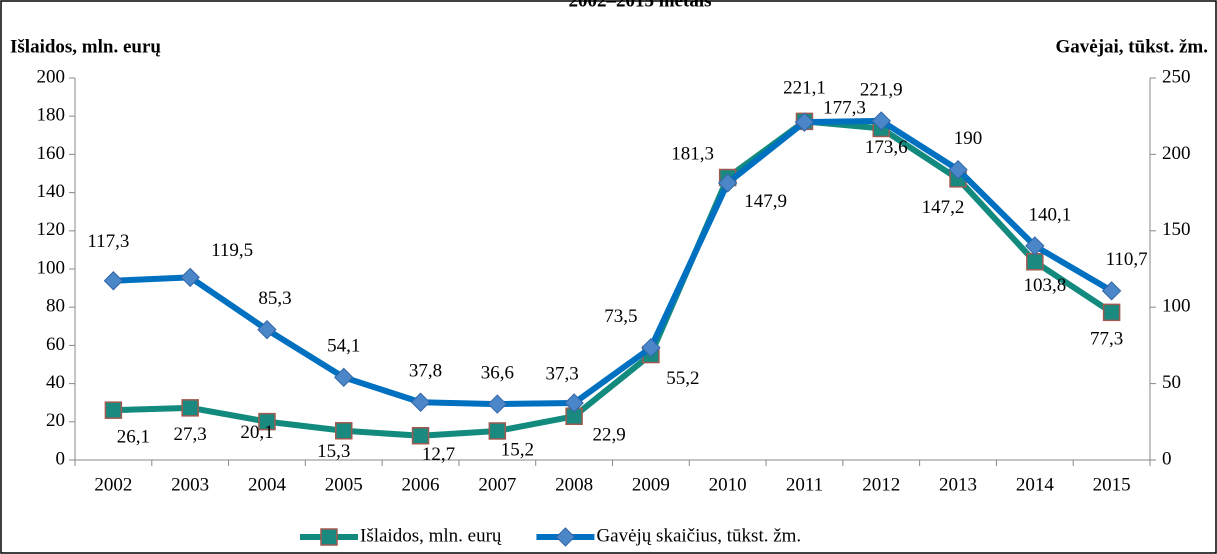 The width and height of the screenshot is (1217, 554). I want to click on x-tick-label: 2014, so click(1035, 484).